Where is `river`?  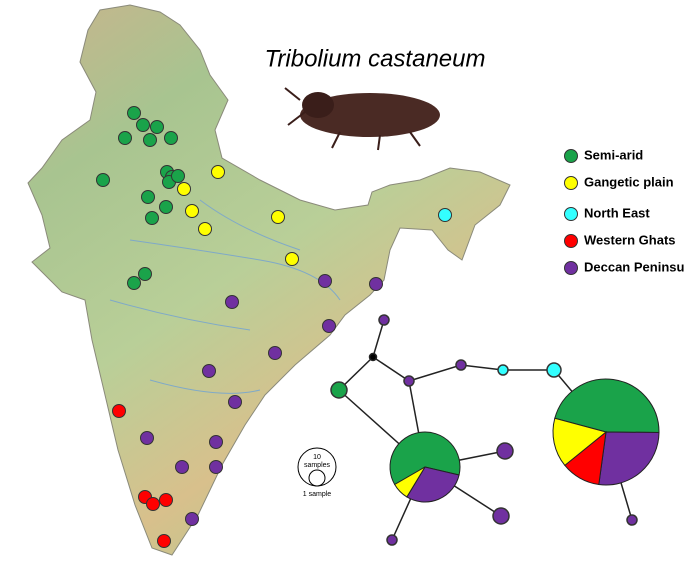 river is located at coordinates (225, 296).